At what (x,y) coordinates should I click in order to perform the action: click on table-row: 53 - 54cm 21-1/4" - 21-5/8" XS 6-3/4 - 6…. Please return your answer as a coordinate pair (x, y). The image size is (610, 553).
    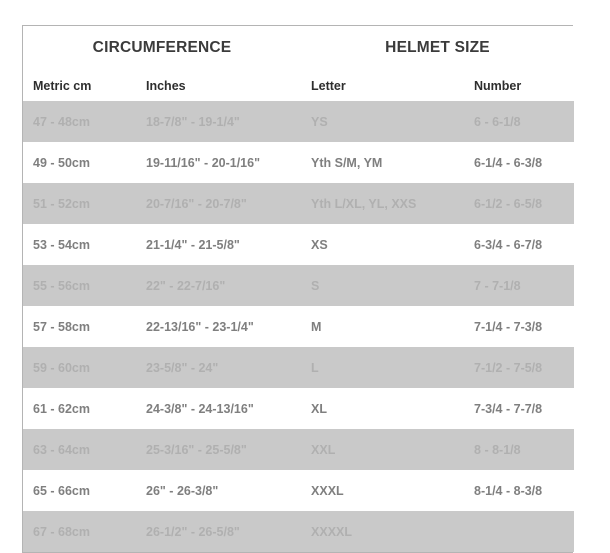
    Looking at the image, I should click on (299, 244).